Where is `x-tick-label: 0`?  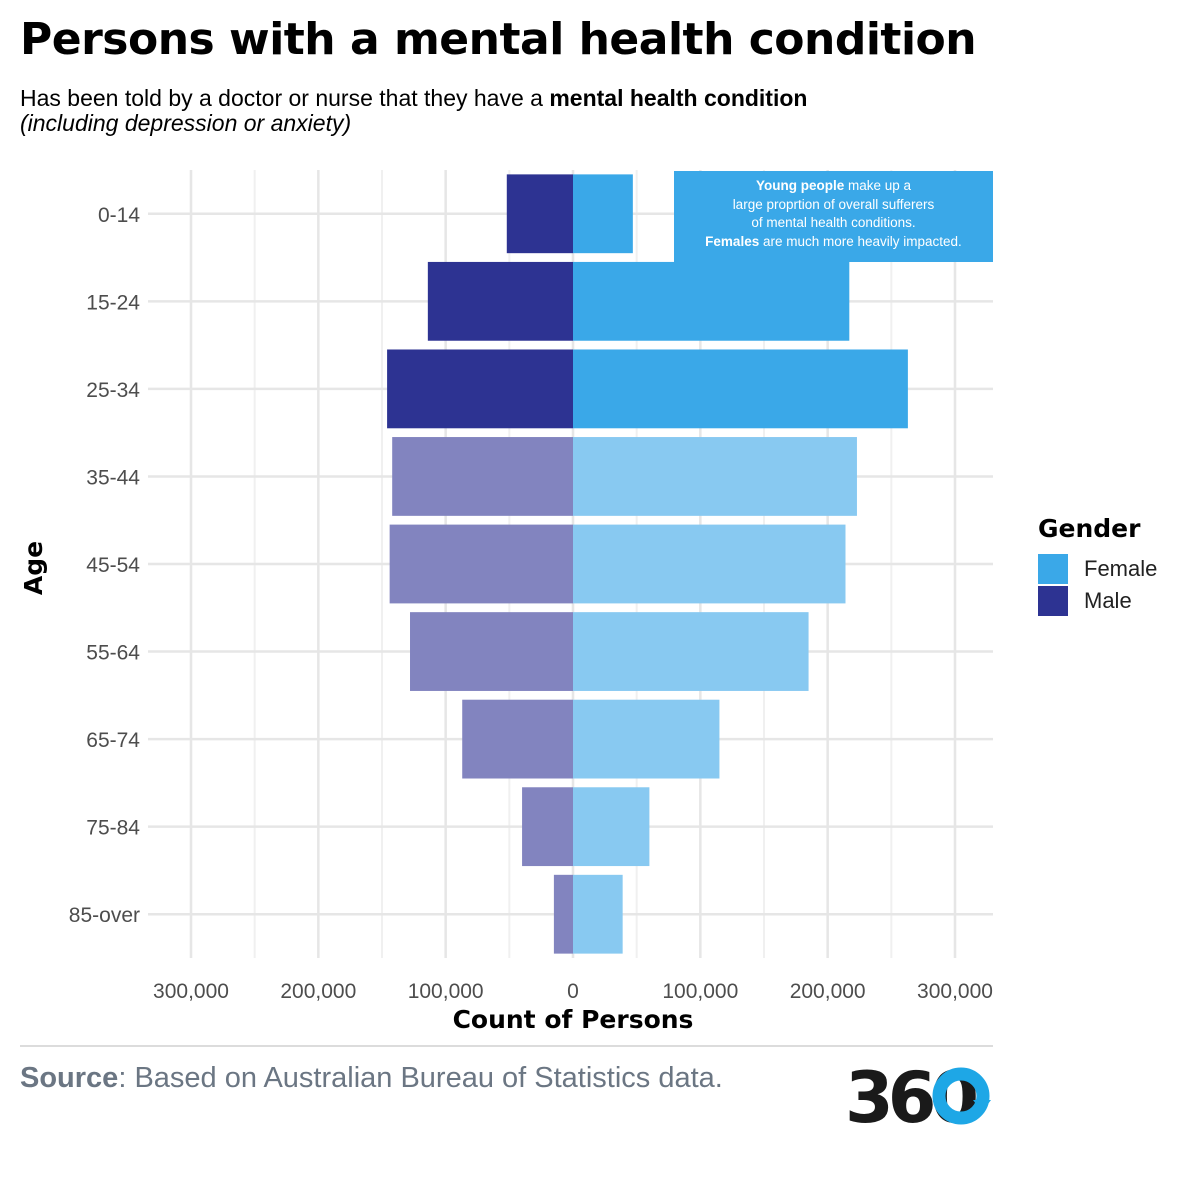 x-tick-label: 0 is located at coordinates (573, 991).